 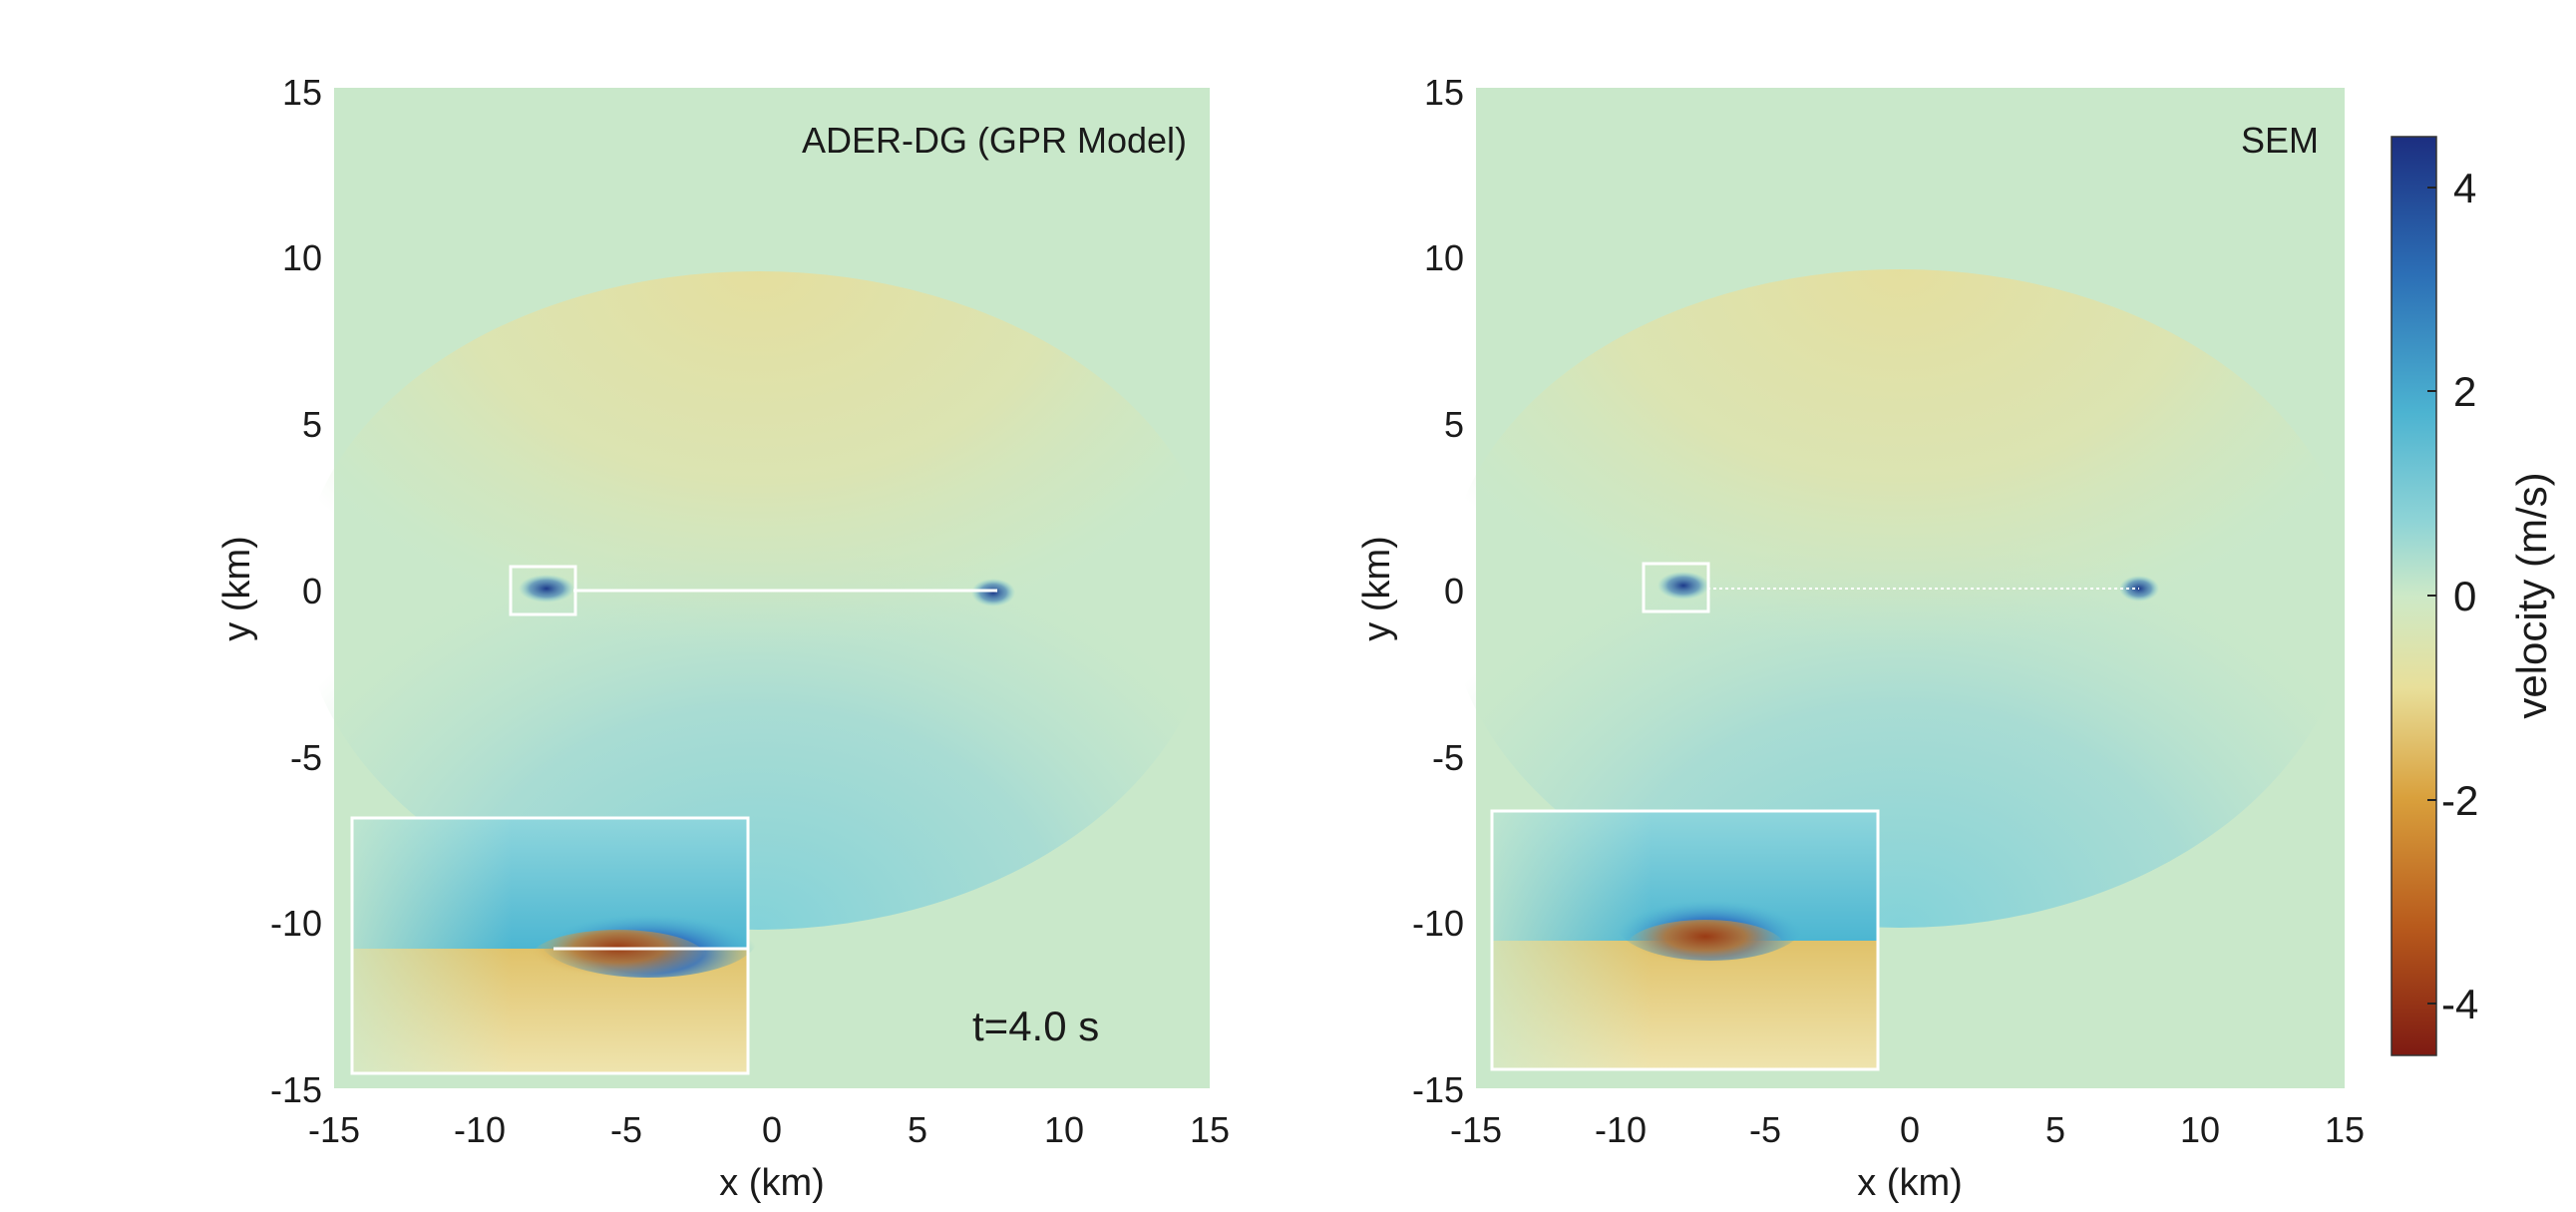 I want to click on panel-2-title: SEM, so click(x=2280, y=141).